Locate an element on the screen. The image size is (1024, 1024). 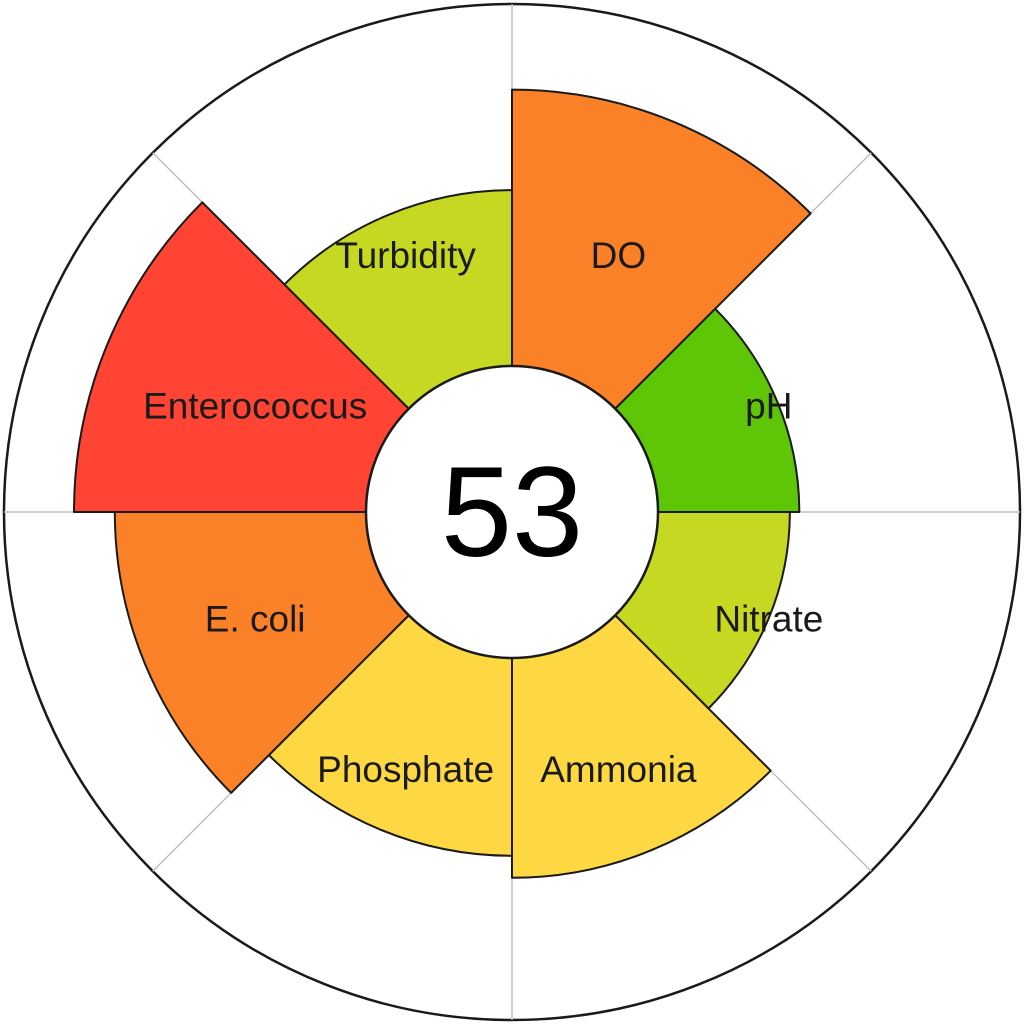
label-enterococcus: Enterococcus is located at coordinates (255, 406).